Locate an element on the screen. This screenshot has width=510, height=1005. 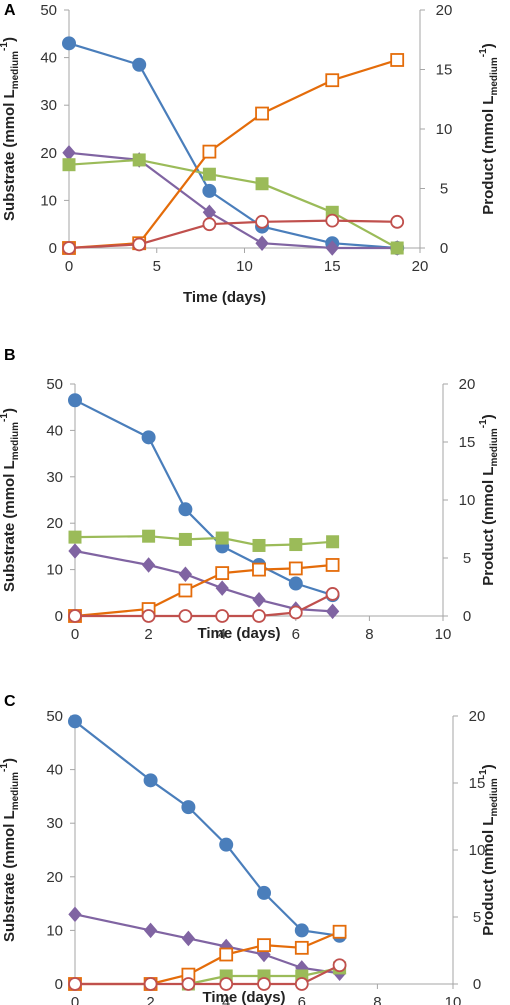
y-left-tick-label: 50 is located at coordinates (54, 716).